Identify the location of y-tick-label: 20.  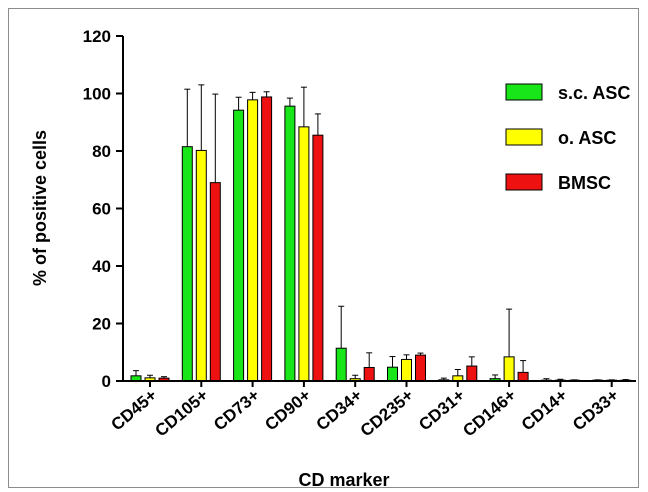
(101, 324).